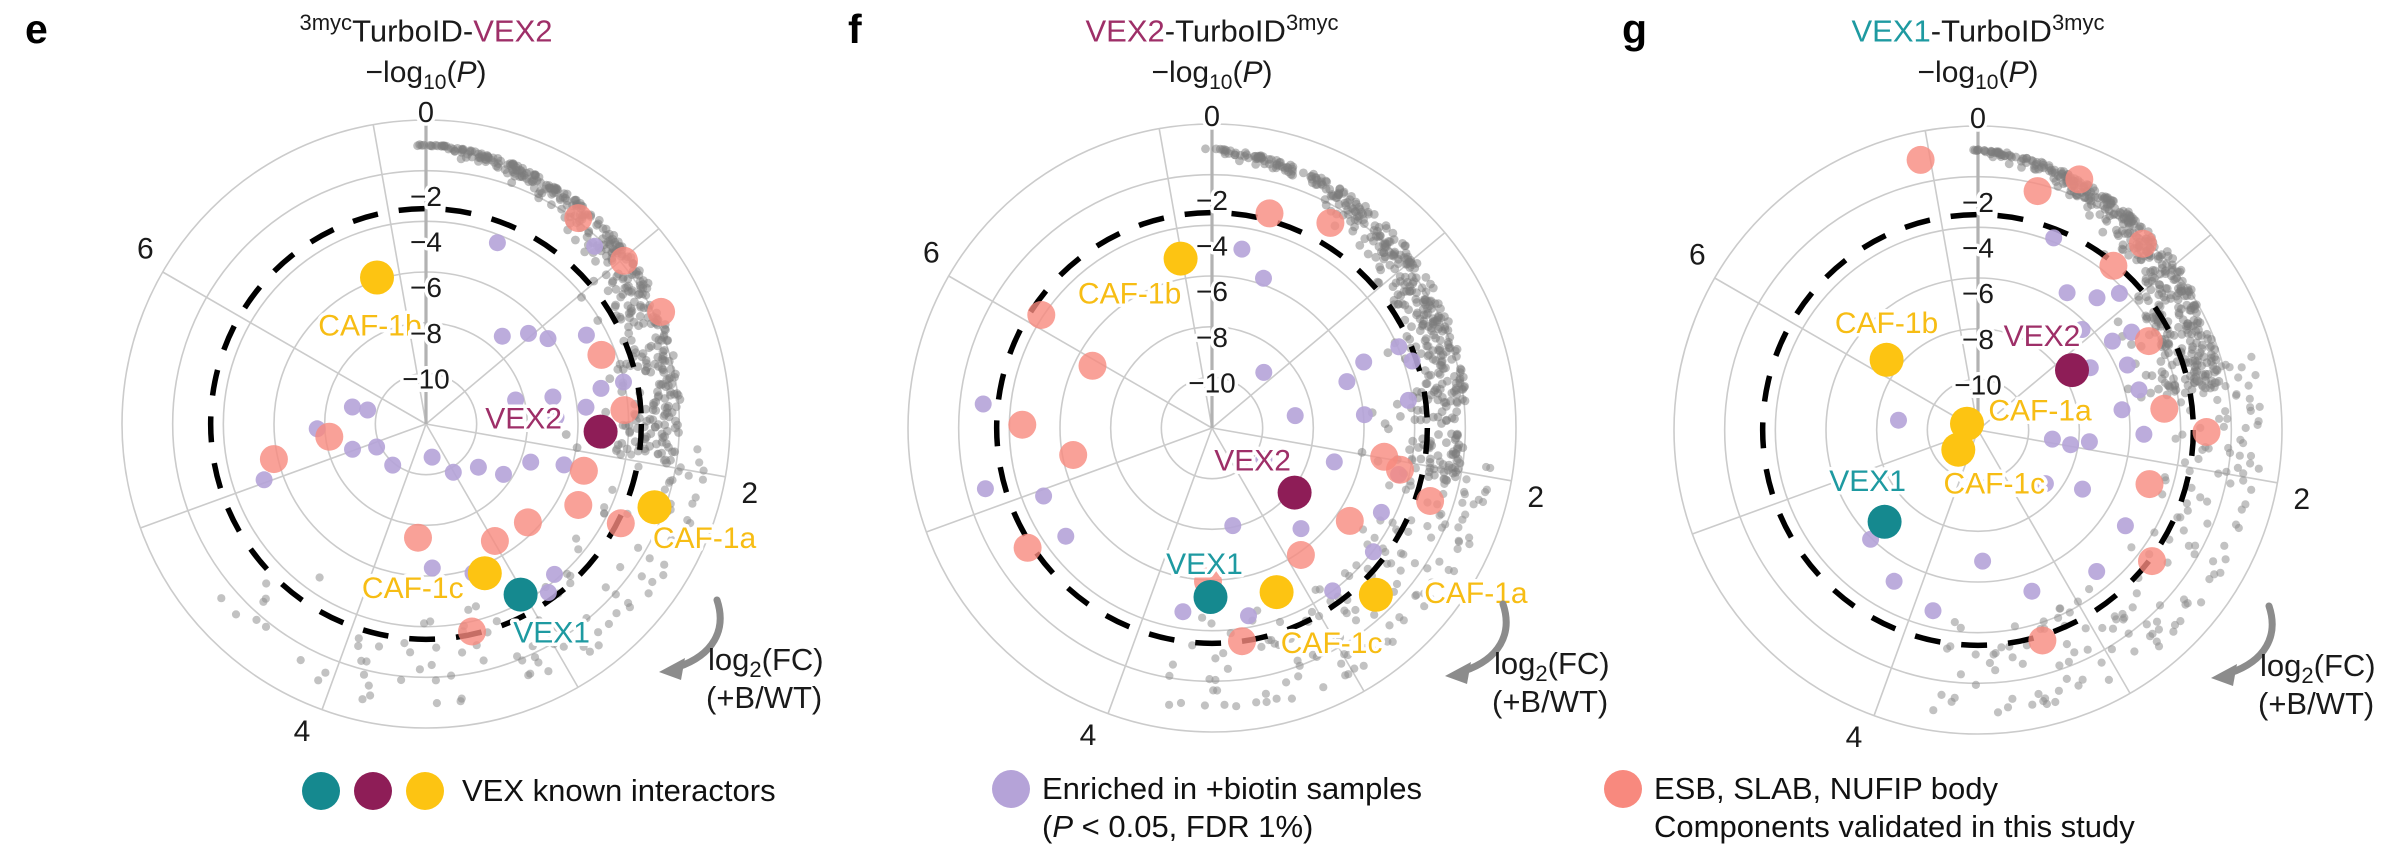 The image size is (2400, 862). Describe the element at coordinates (36, 29) in the screenshot. I see `panel-letter-e: e` at that location.